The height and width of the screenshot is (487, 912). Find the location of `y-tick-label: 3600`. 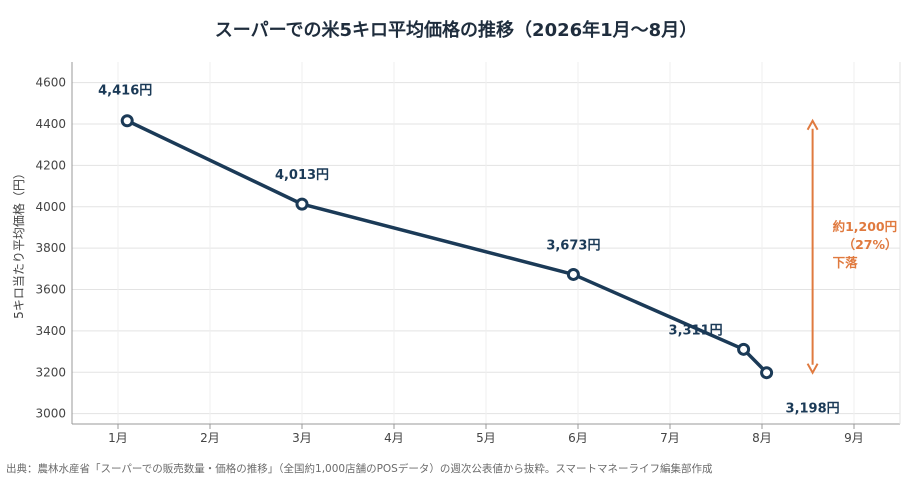

y-tick-label: 3600 is located at coordinates (50, 290).